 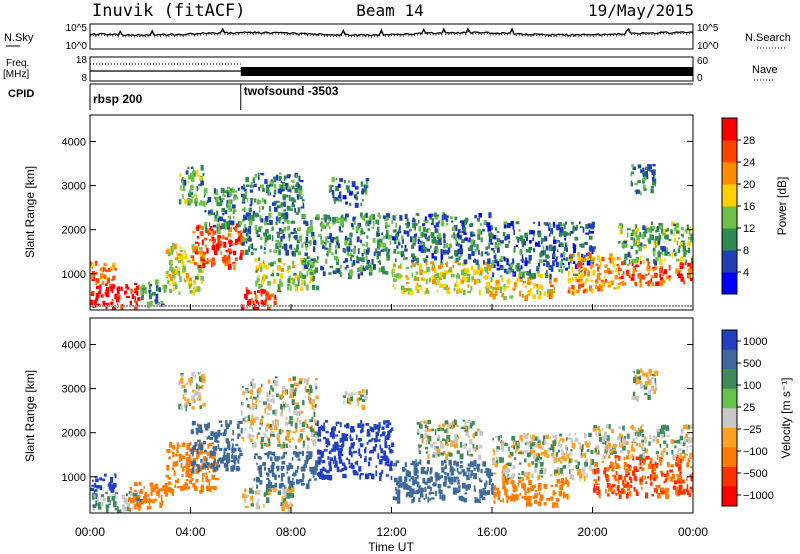 What do you see at coordinates (708, 46) in the screenshot?
I see `noise-right-tick-low: 10^0` at bounding box center [708, 46].